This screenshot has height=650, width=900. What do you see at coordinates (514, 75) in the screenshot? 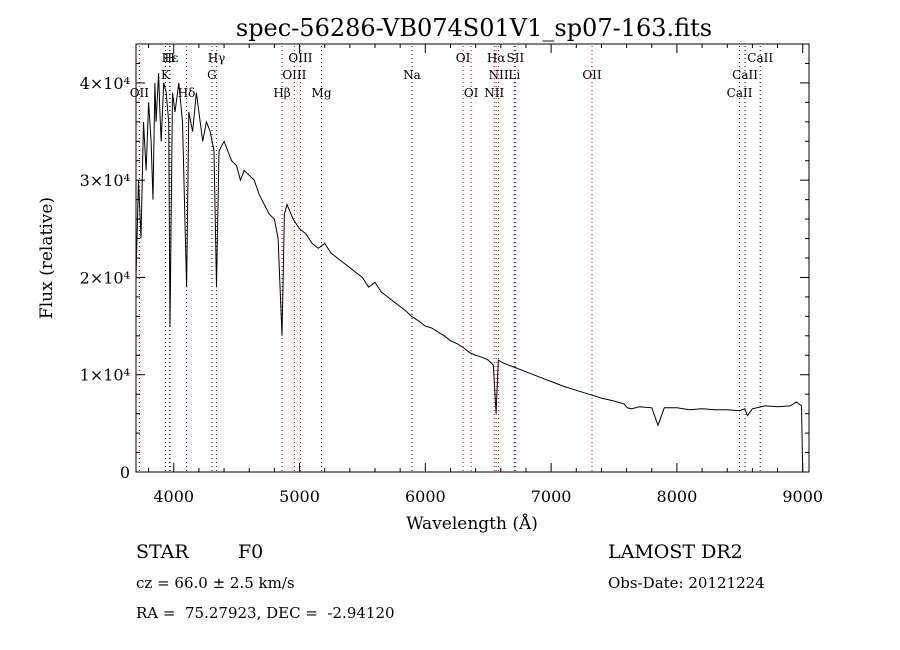
I see `line-label: Li` at bounding box center [514, 75].